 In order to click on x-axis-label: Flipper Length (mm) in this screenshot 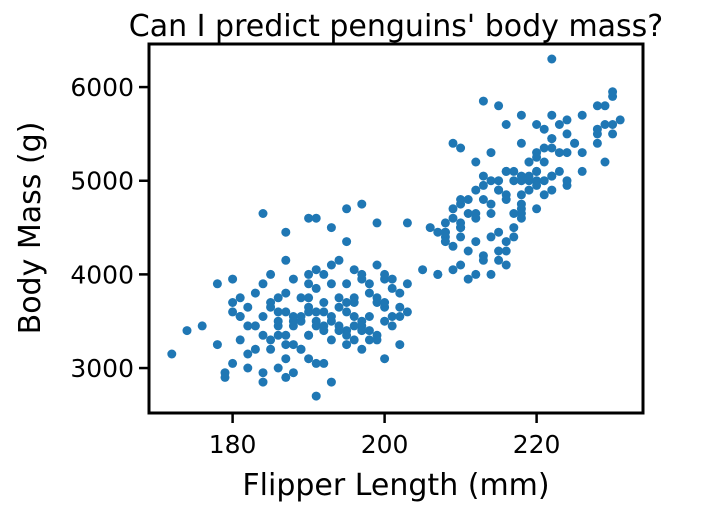, I will do `click(395, 485)`.